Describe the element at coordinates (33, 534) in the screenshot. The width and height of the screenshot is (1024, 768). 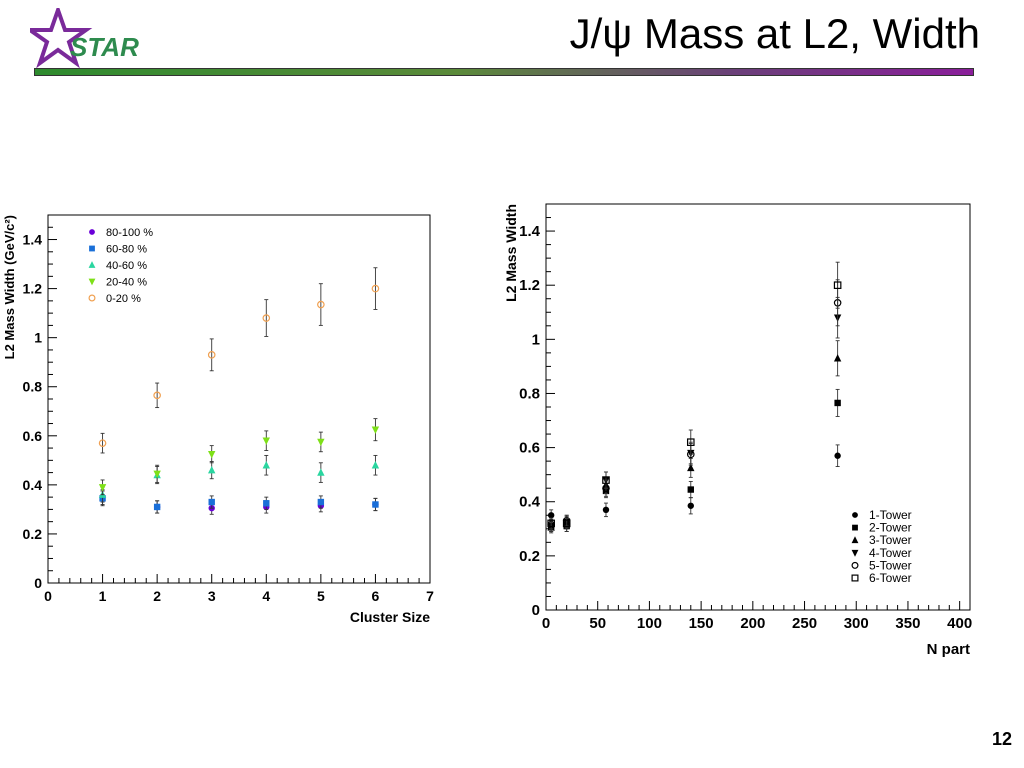
I see `chart0-y-tick-label: 0.2` at that location.